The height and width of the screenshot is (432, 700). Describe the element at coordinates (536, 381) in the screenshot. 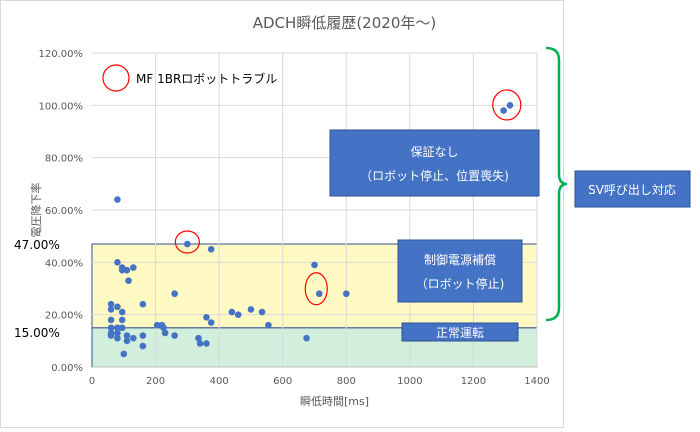

I see `x-tick-label: 1400` at that location.